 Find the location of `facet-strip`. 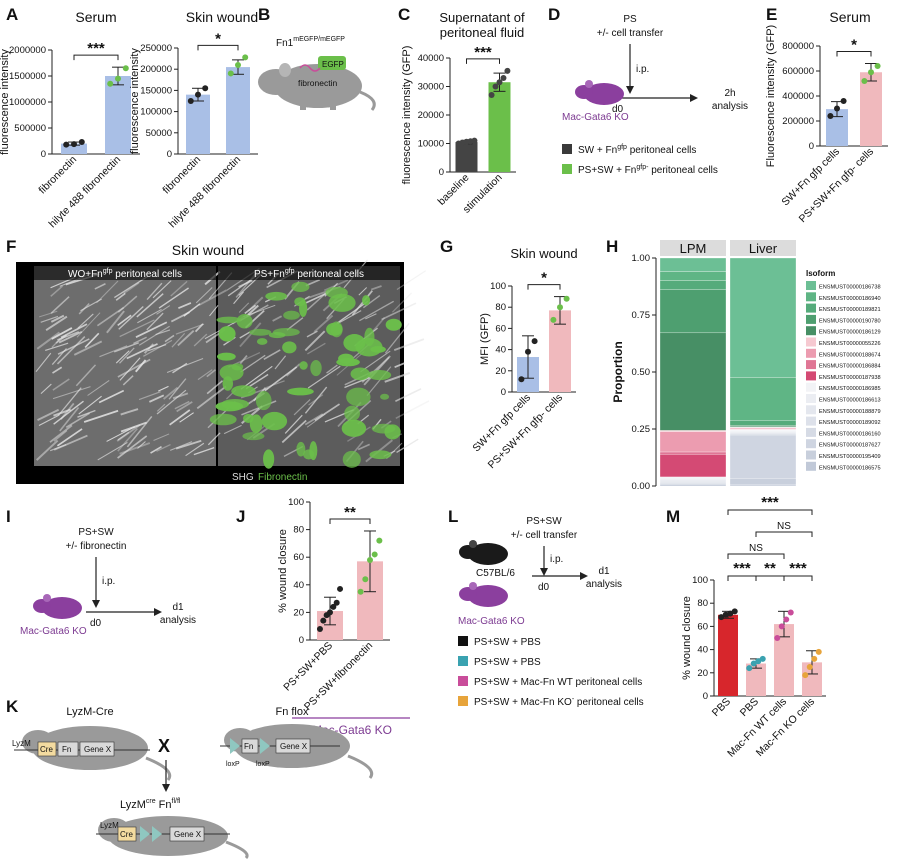

facet-strip is located at coordinates (693, 248).